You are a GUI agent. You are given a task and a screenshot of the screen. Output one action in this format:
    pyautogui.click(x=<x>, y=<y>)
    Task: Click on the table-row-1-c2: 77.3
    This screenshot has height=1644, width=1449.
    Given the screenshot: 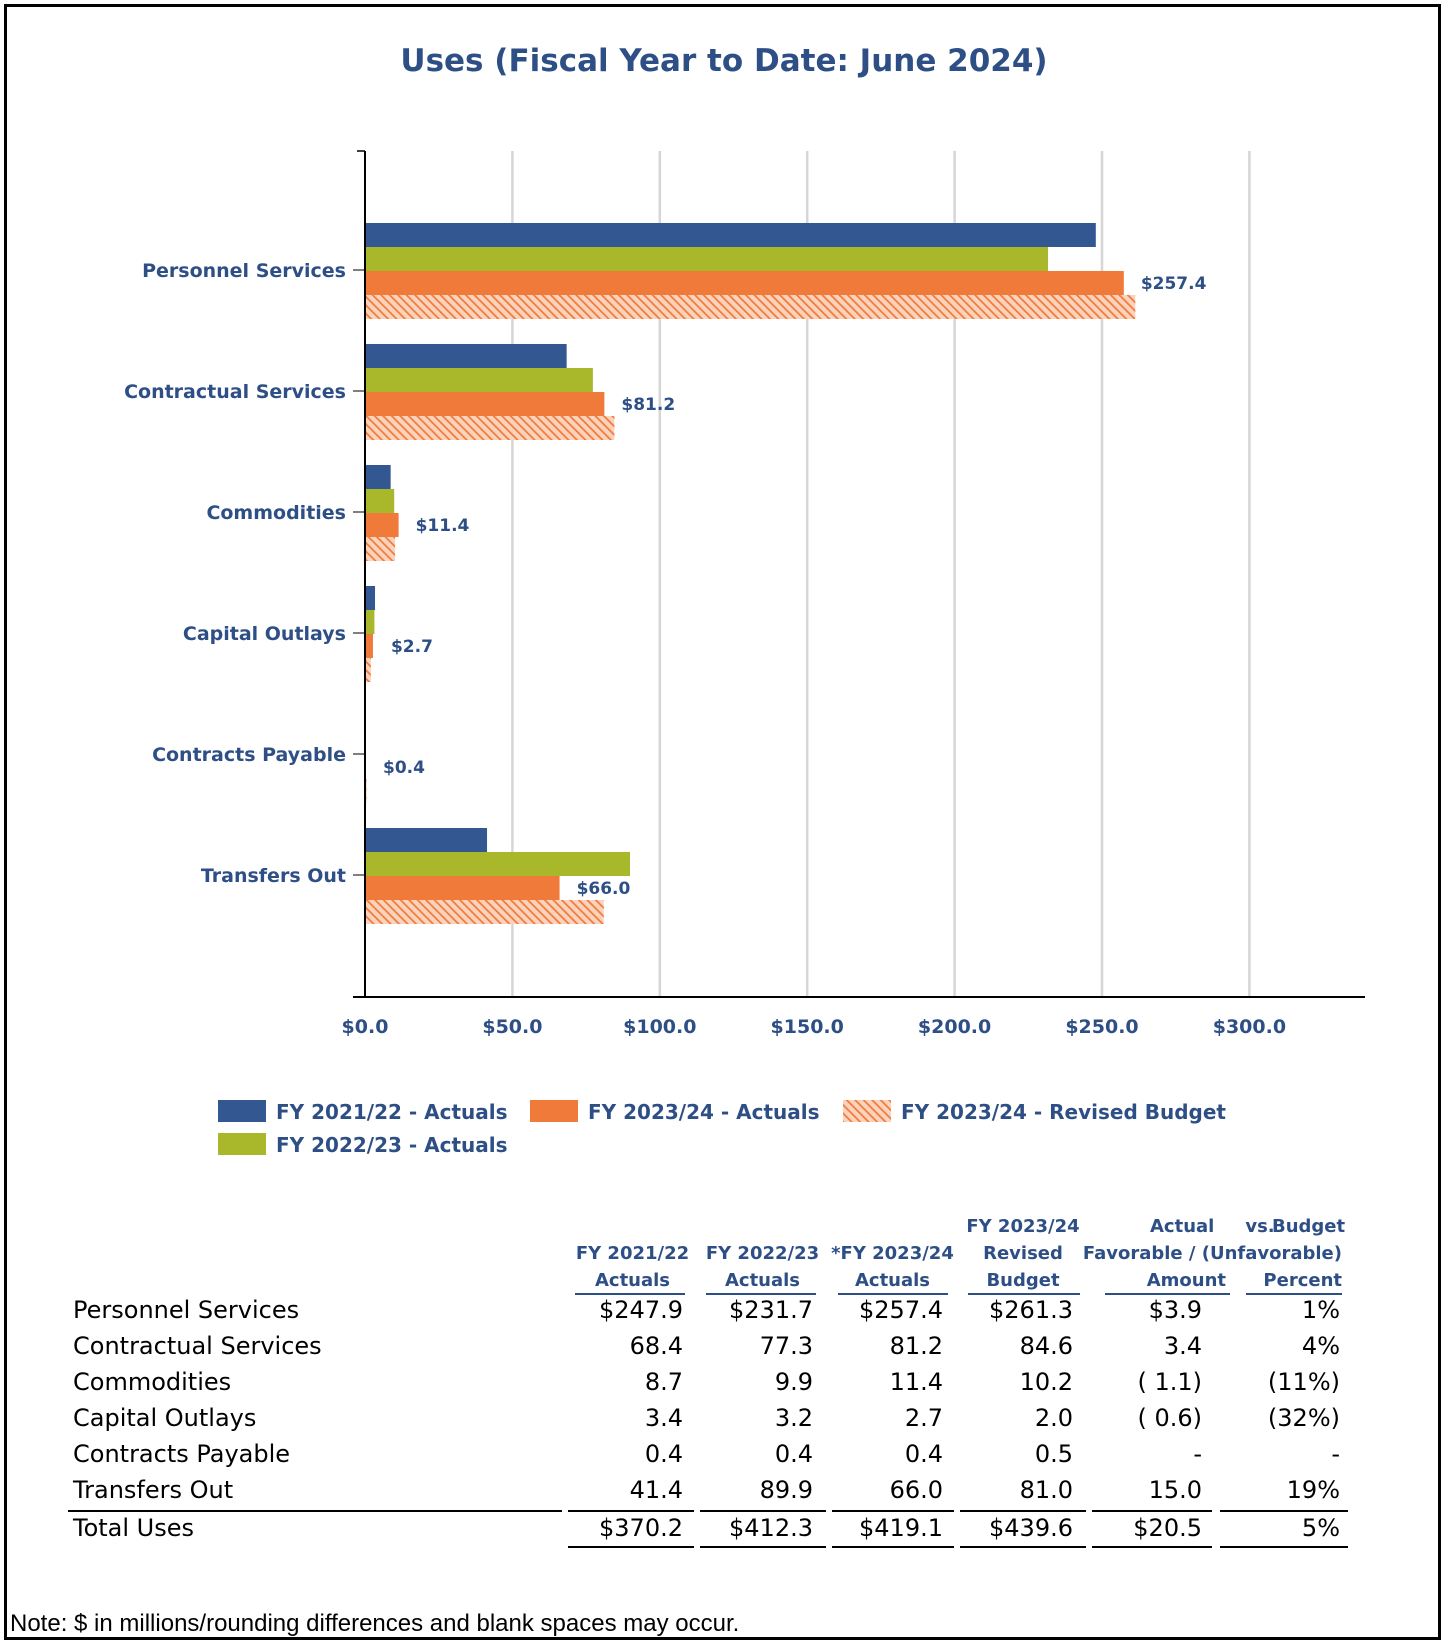 What is the action you would take?
    pyautogui.click(x=786, y=1346)
    